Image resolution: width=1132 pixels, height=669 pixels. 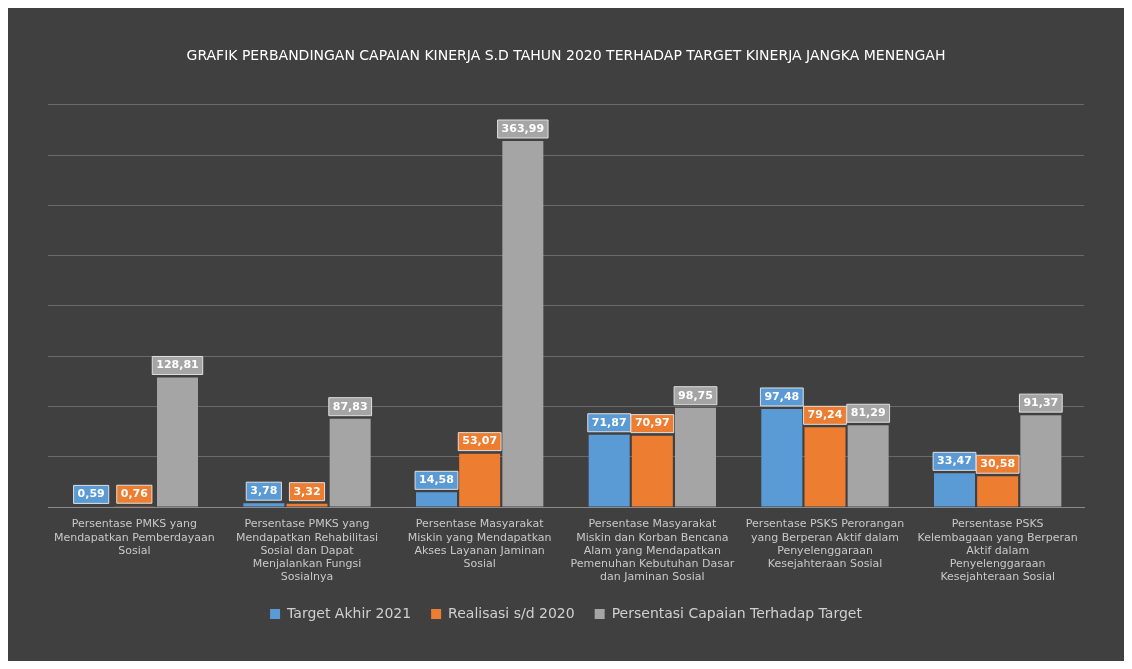 What do you see at coordinates (998, 464) in the screenshot?
I see `data-label: 30,58` at bounding box center [998, 464].